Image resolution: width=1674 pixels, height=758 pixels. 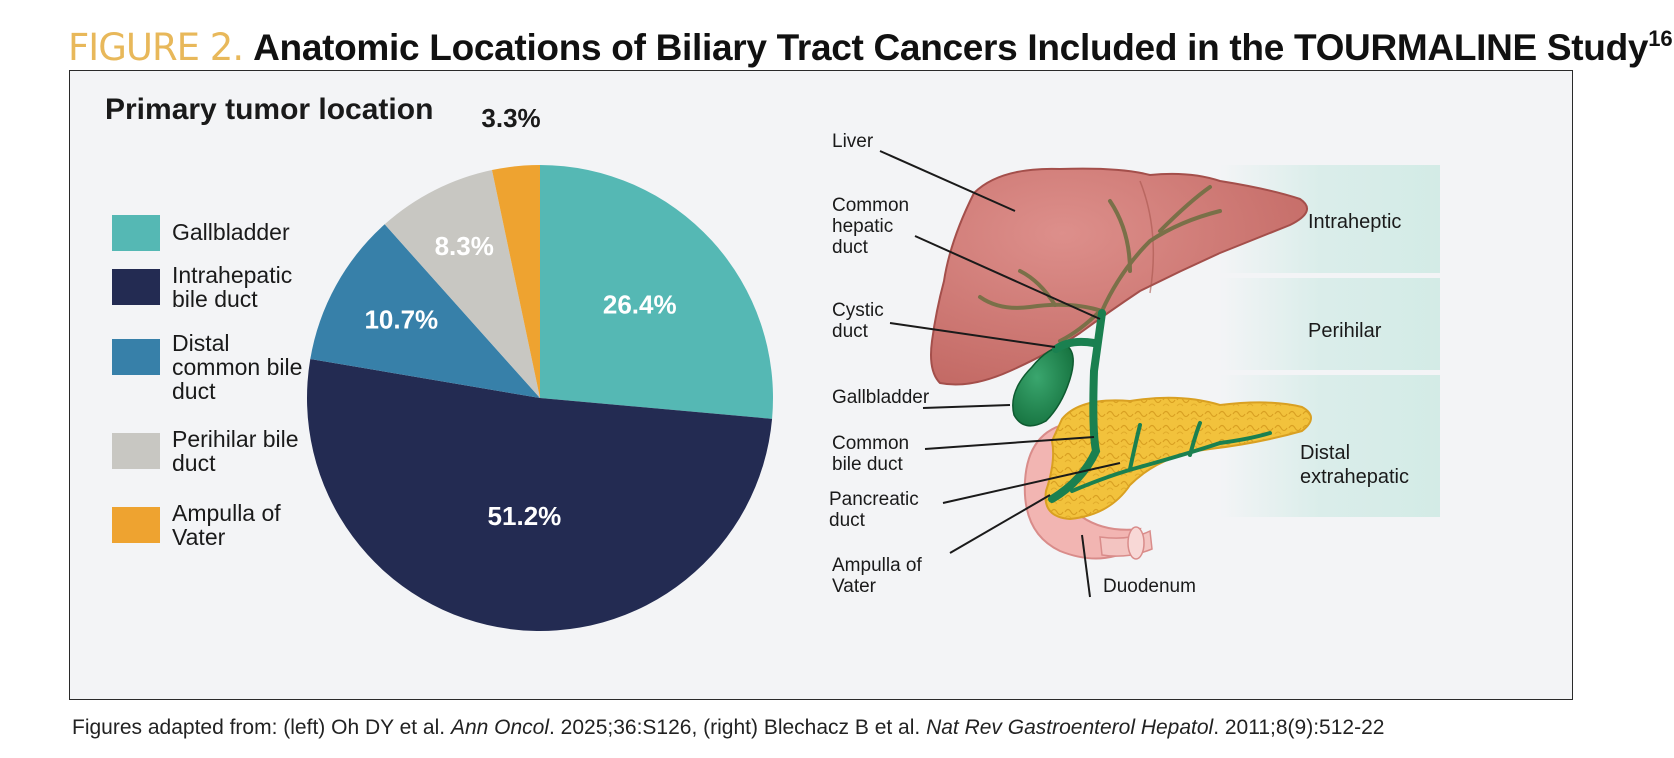 What do you see at coordinates (136, 357) in the screenshot?
I see `legend-swatch-distal` at bounding box center [136, 357].